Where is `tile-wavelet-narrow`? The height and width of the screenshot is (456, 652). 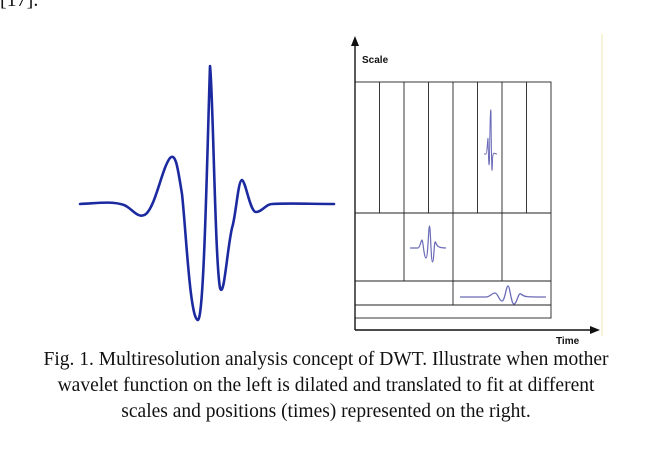 tile-wavelet-narrow is located at coordinates (491, 140).